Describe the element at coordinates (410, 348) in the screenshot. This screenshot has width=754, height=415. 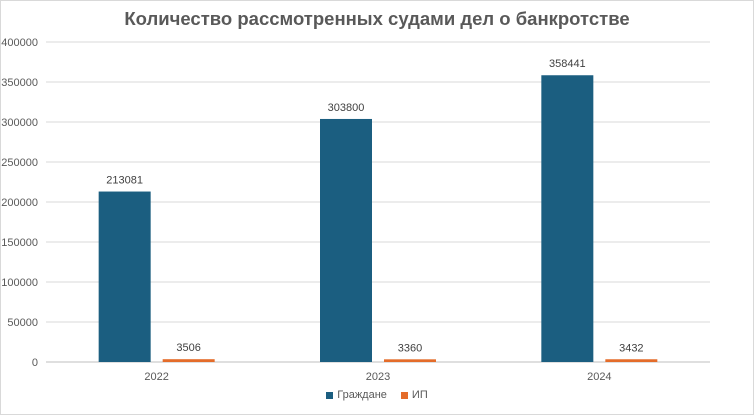
I see `data-label: 3360` at that location.